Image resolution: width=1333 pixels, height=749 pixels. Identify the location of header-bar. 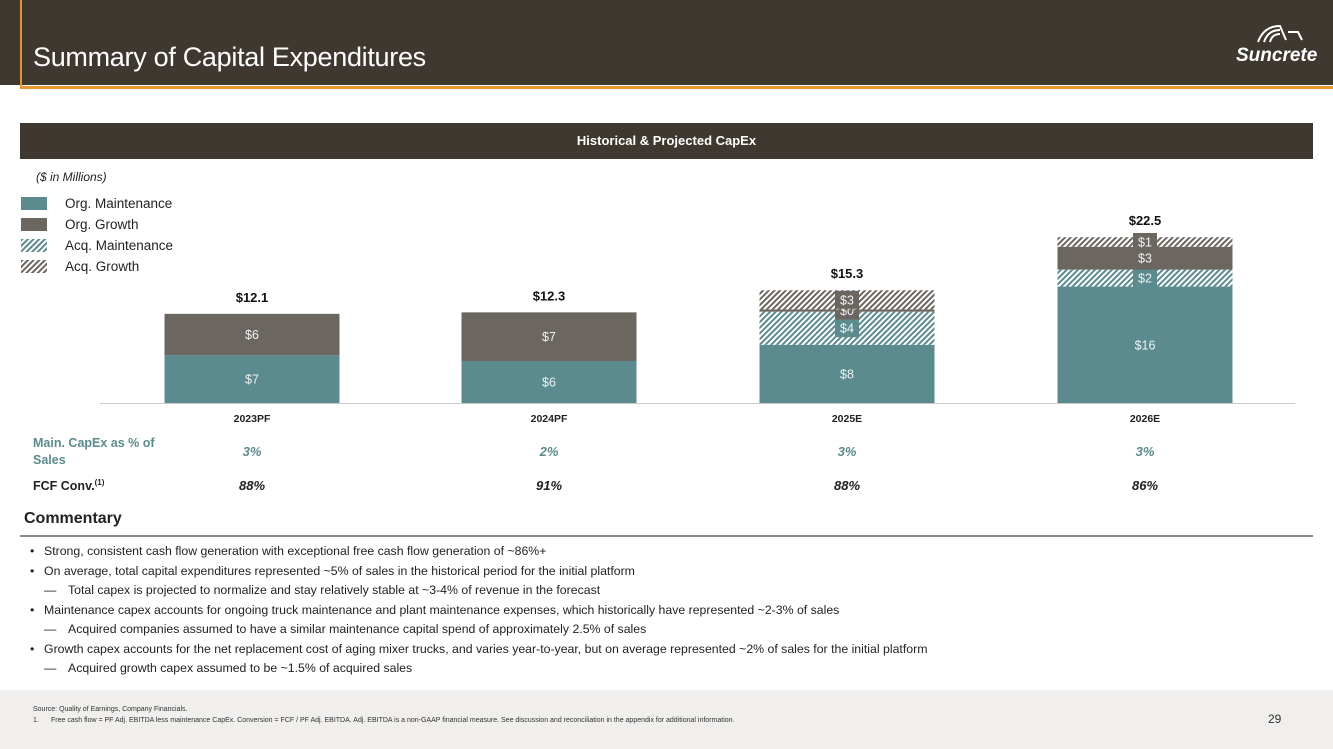
(666, 42).